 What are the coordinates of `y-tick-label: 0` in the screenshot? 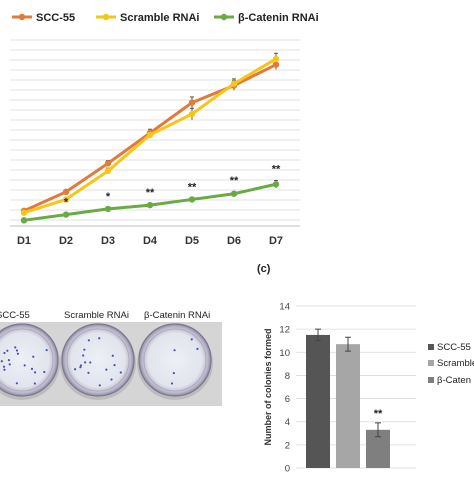 It's located at (287, 469).